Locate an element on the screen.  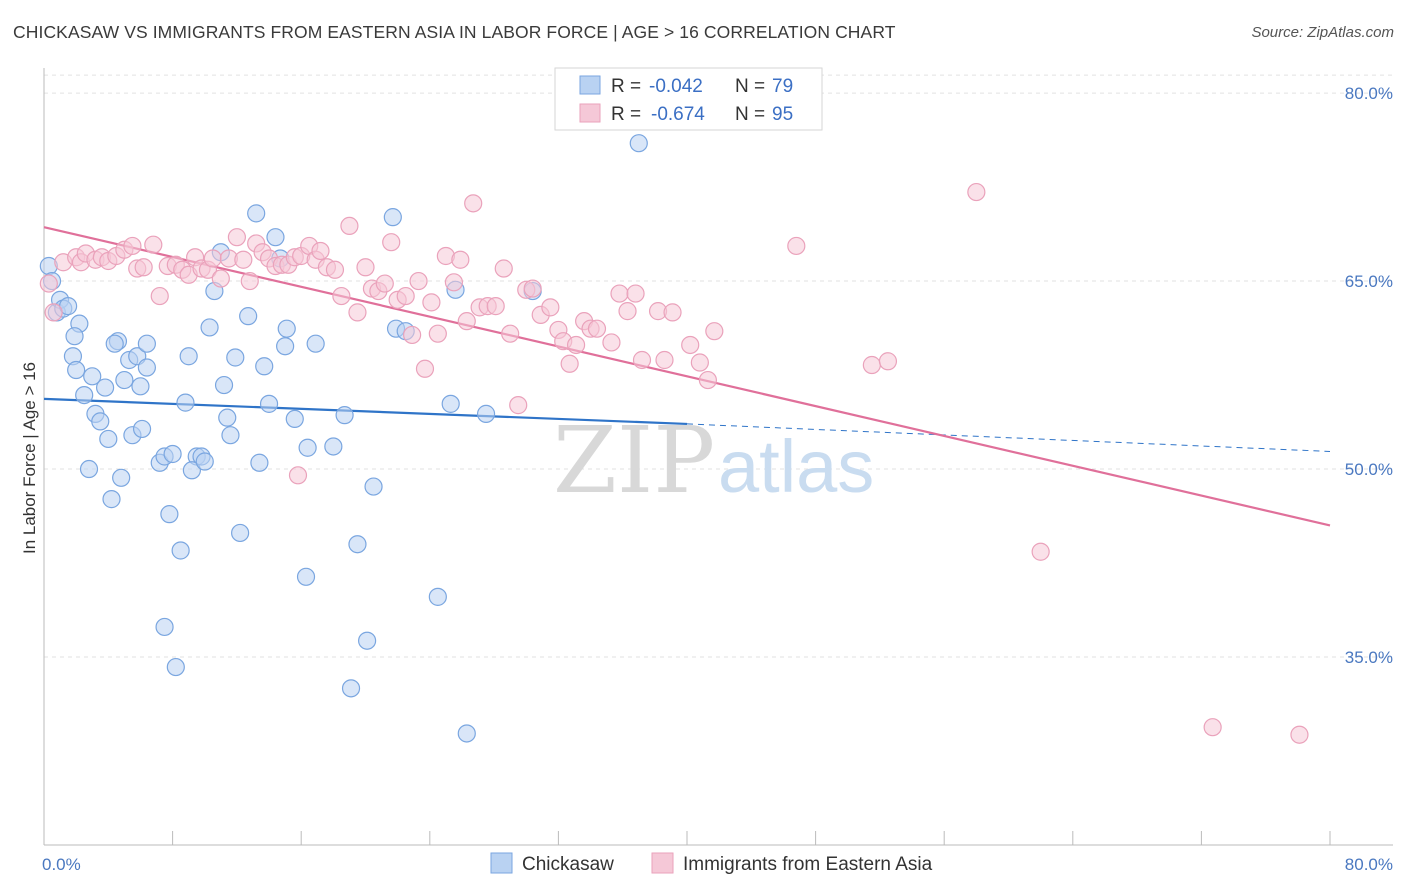
x-tick-labels: 0.0% 80.0% is located at coordinates (717, 864).